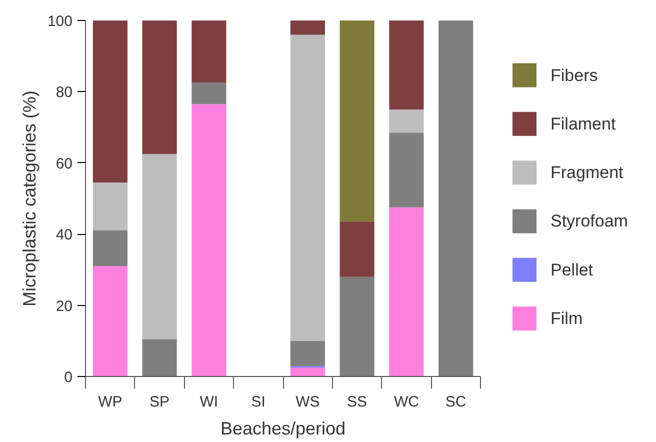  What do you see at coordinates (583, 124) in the screenshot?
I see `legend-label: Filament` at bounding box center [583, 124].